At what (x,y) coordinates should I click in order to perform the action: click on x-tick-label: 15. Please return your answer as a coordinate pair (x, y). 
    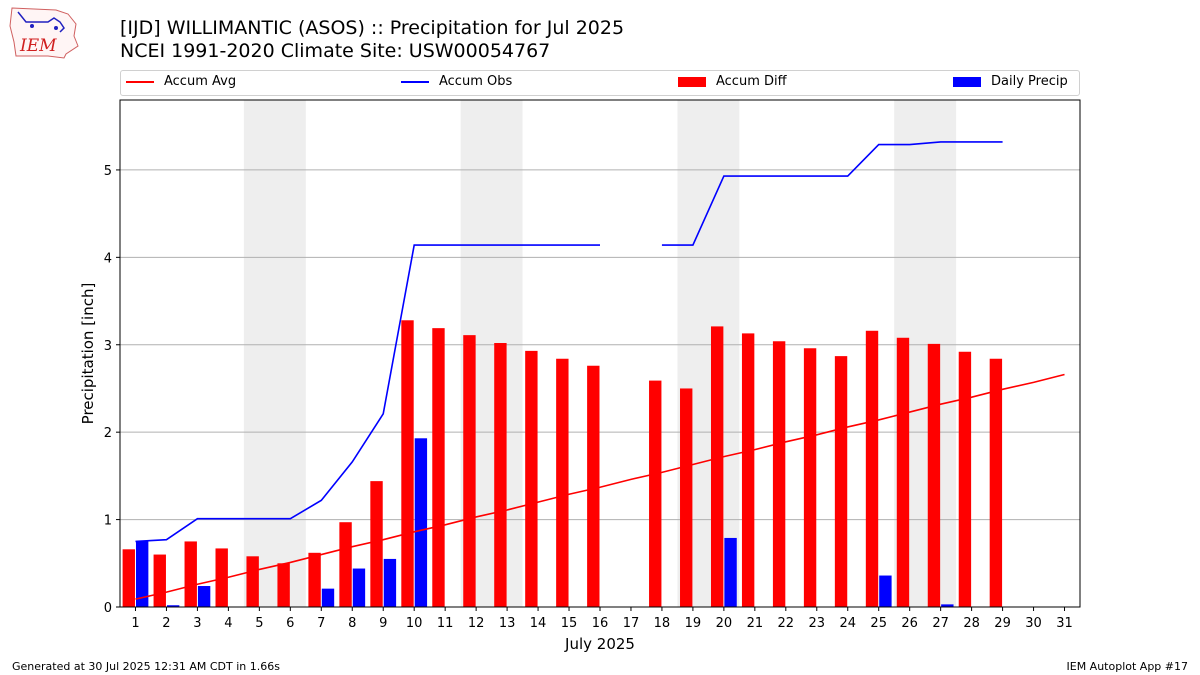
    Looking at the image, I should click on (569, 623).